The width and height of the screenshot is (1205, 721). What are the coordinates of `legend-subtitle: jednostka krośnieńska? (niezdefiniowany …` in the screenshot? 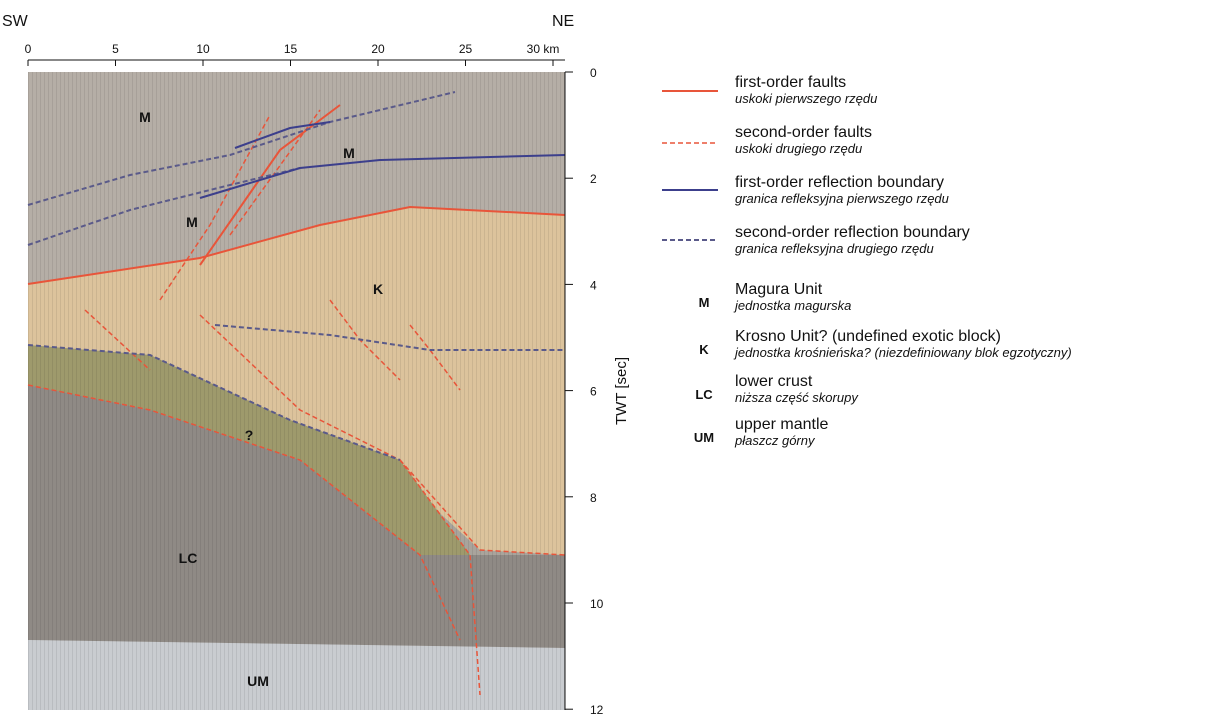 It's located at (902, 352).